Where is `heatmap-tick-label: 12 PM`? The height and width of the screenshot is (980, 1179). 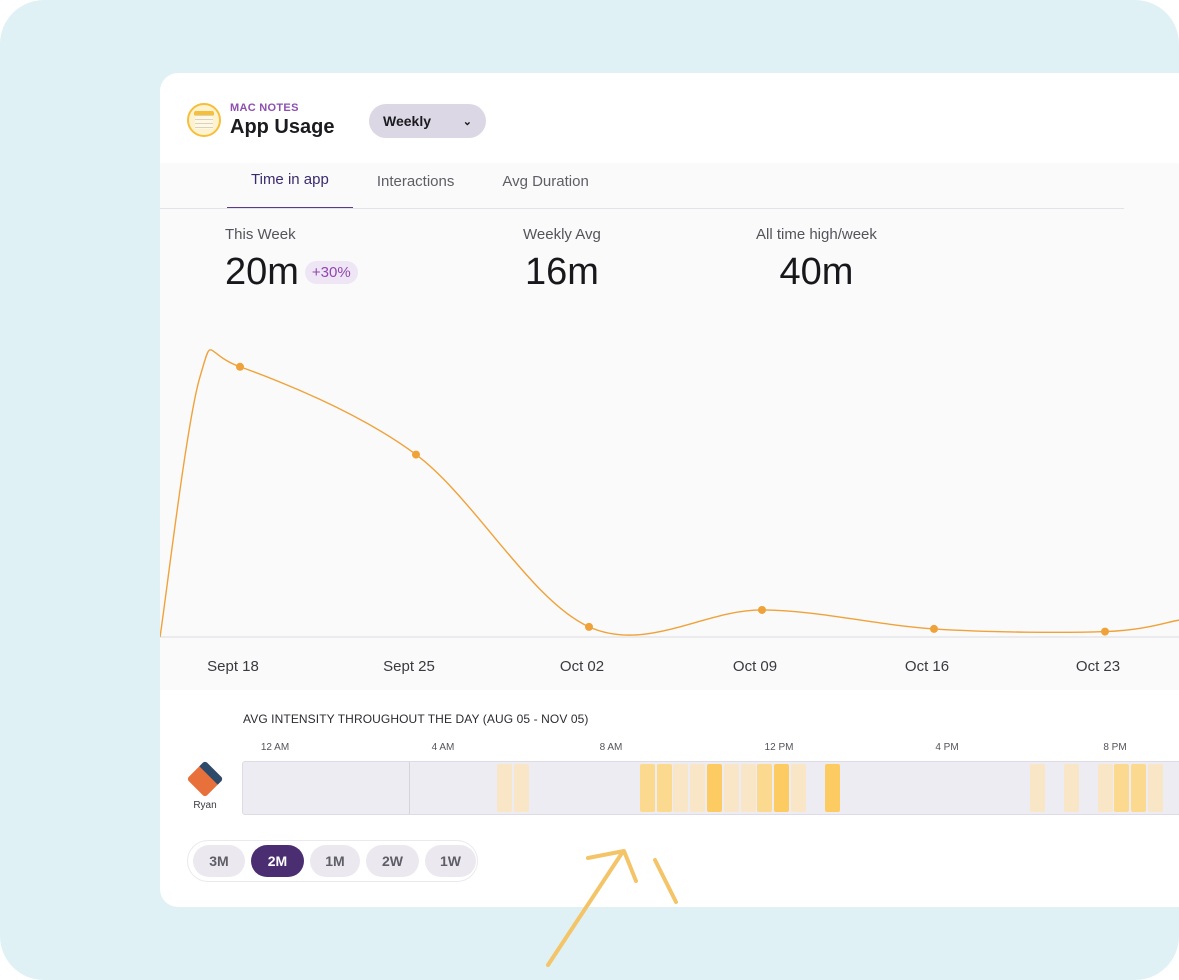
heatmap-tick-label: 12 PM is located at coordinates (779, 747).